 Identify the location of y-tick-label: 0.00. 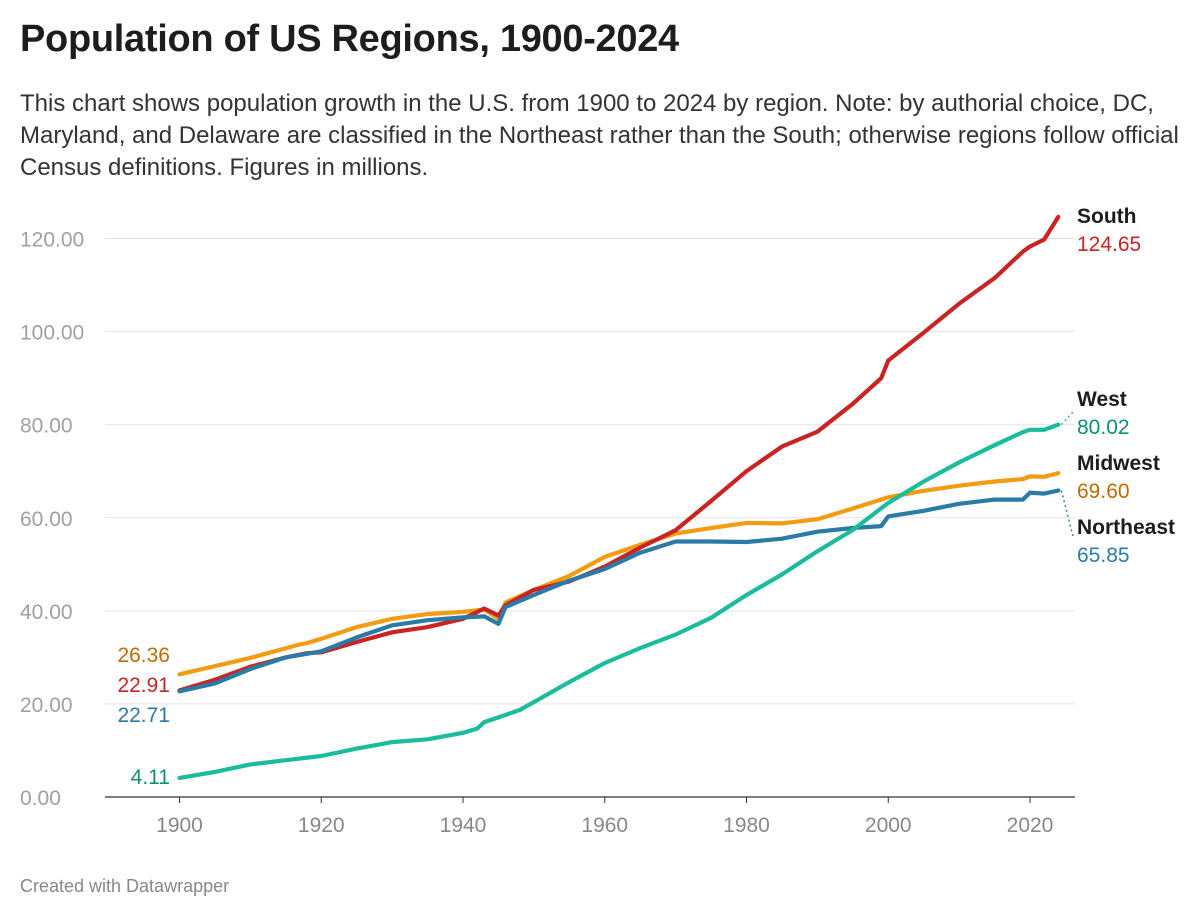
(40, 798).